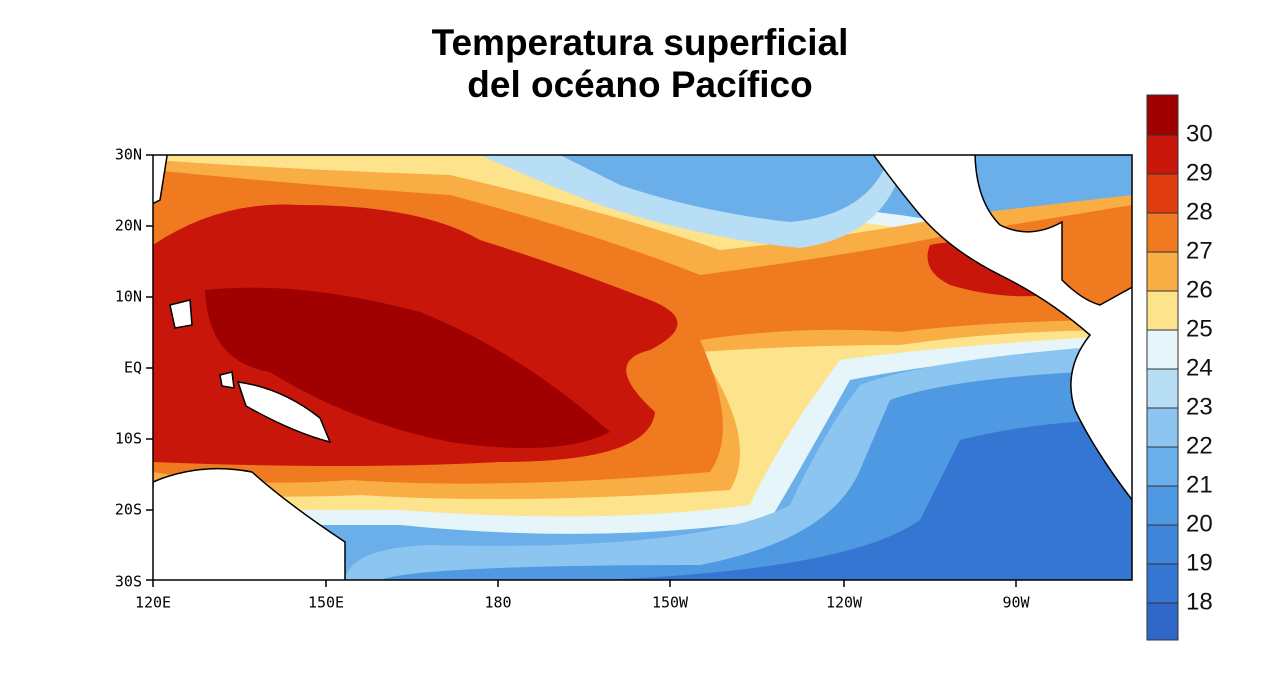  I want to click on lon-label: 180, so click(497, 603).